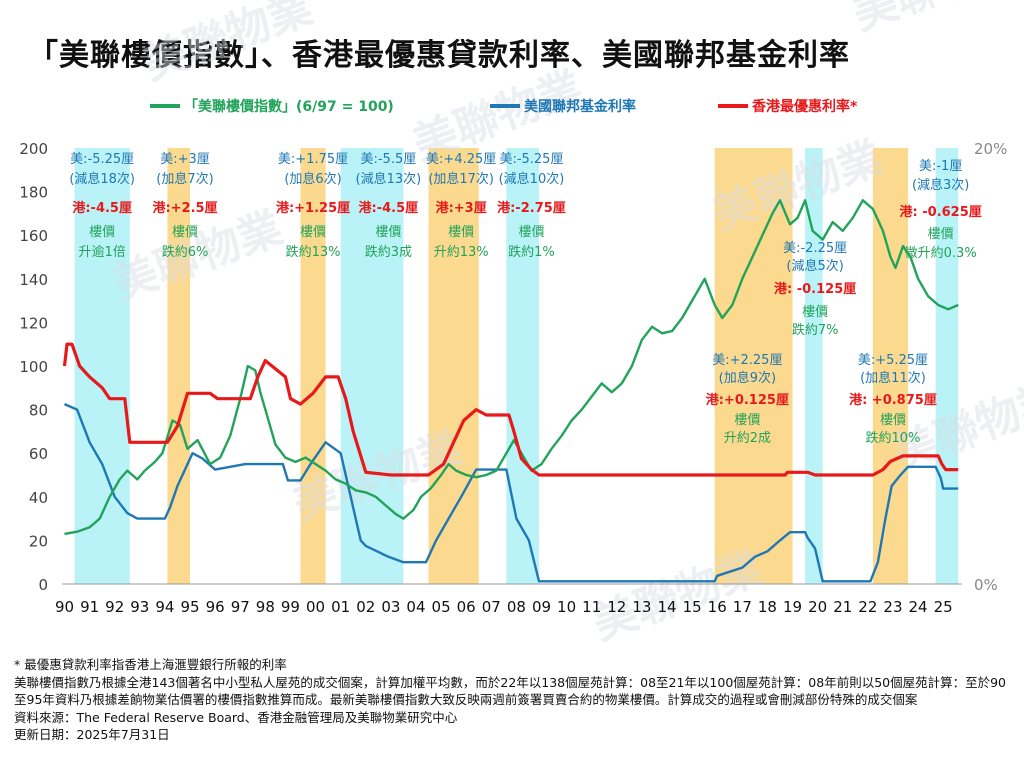 The width and height of the screenshot is (1024, 768). I want to click on annotation-text: (減息5次), so click(814, 266).